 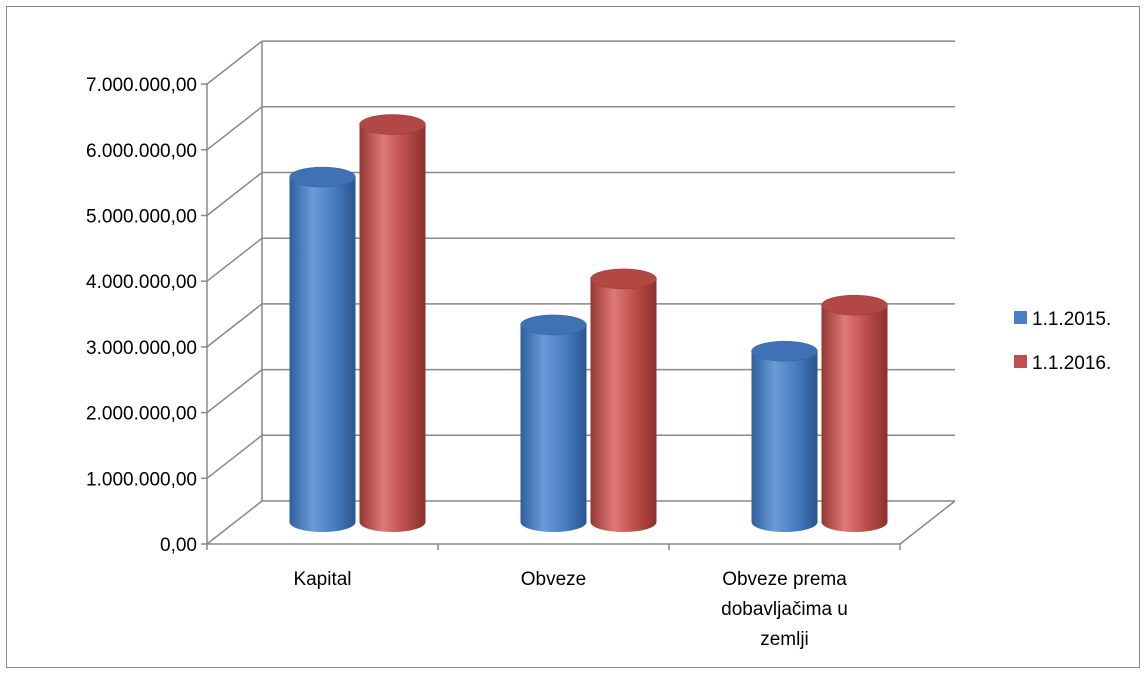 What do you see at coordinates (141, 414) in the screenshot?
I see `y-tick-label: 2.000.000,00` at bounding box center [141, 414].